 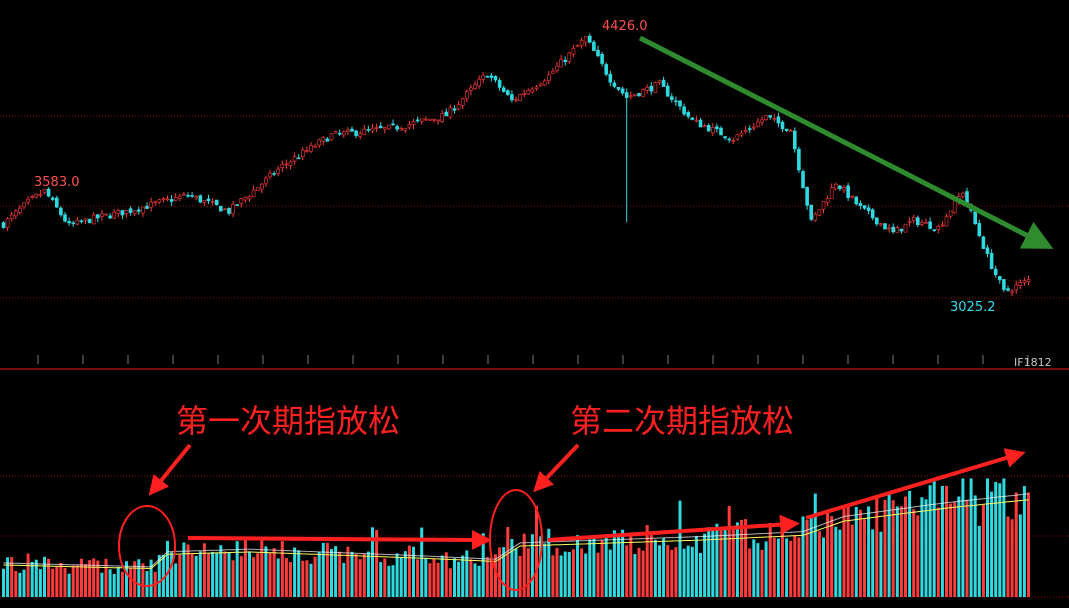 I want to click on second-loosening-label: 第二次期指放松, so click(x=682, y=421).